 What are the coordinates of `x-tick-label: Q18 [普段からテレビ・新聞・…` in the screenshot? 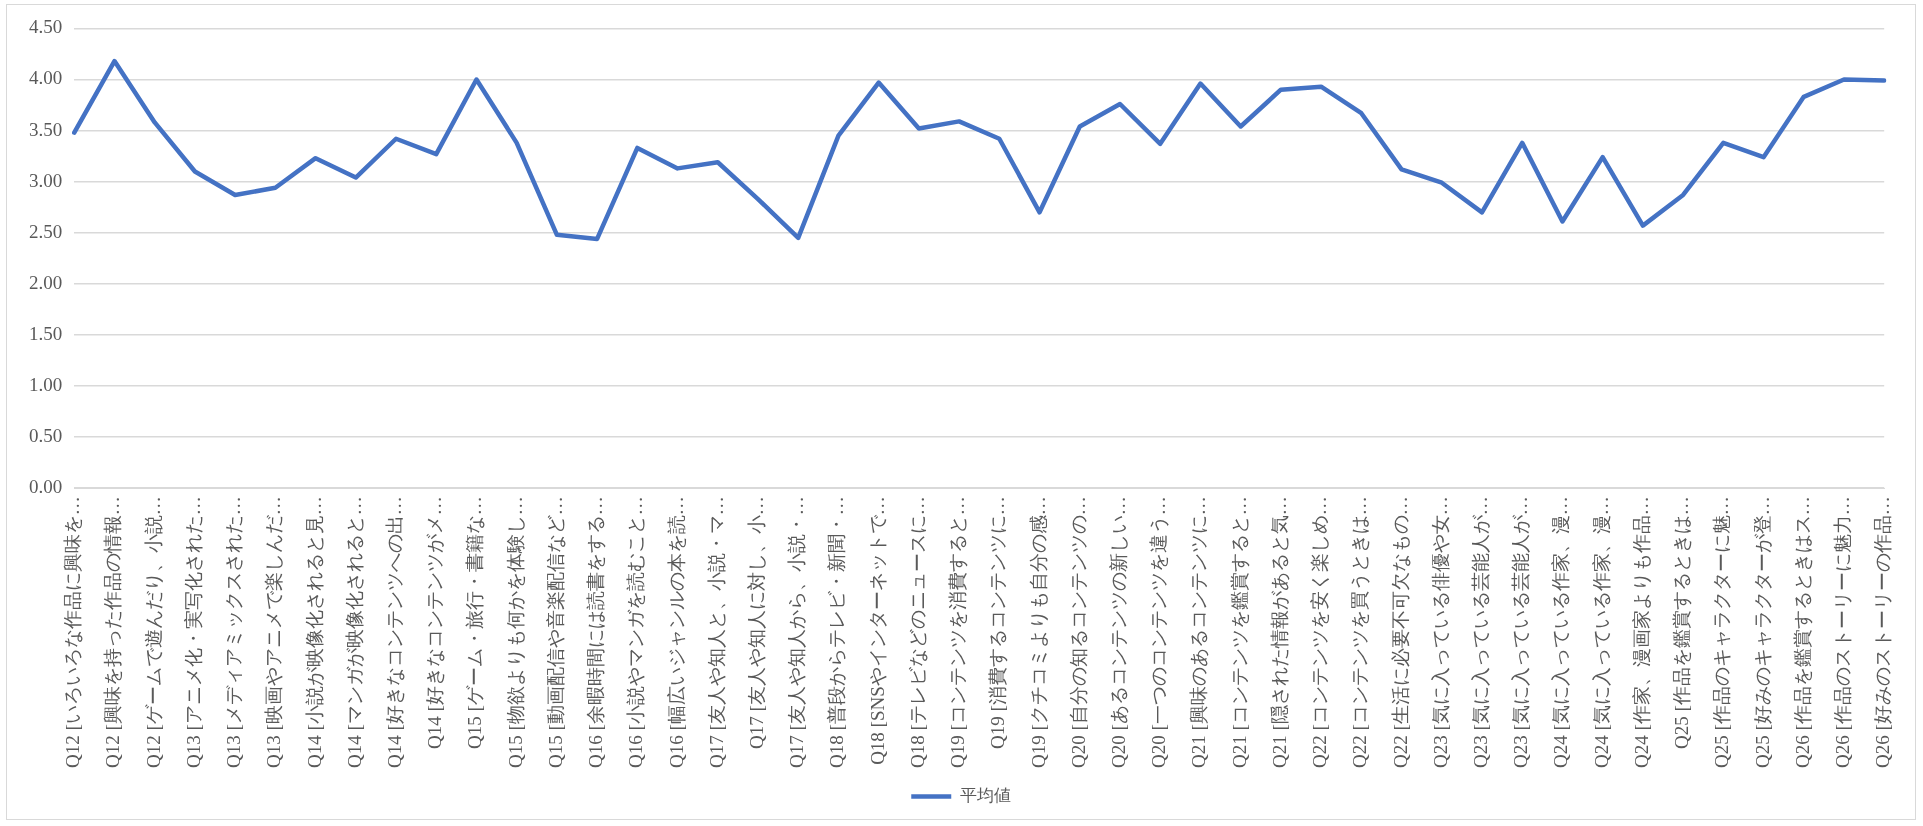 It's located at (837, 632).